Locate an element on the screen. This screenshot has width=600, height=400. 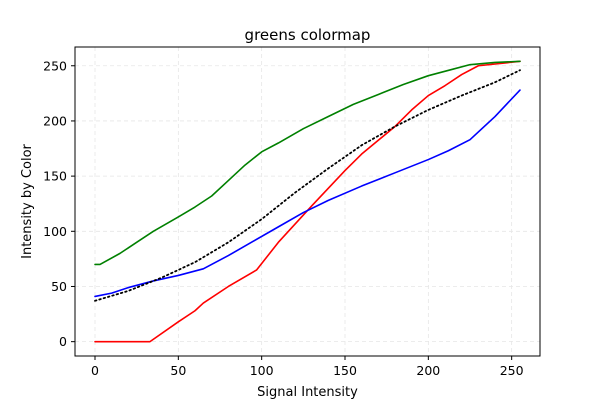
y-tick-label: 100 is located at coordinates (55, 231).